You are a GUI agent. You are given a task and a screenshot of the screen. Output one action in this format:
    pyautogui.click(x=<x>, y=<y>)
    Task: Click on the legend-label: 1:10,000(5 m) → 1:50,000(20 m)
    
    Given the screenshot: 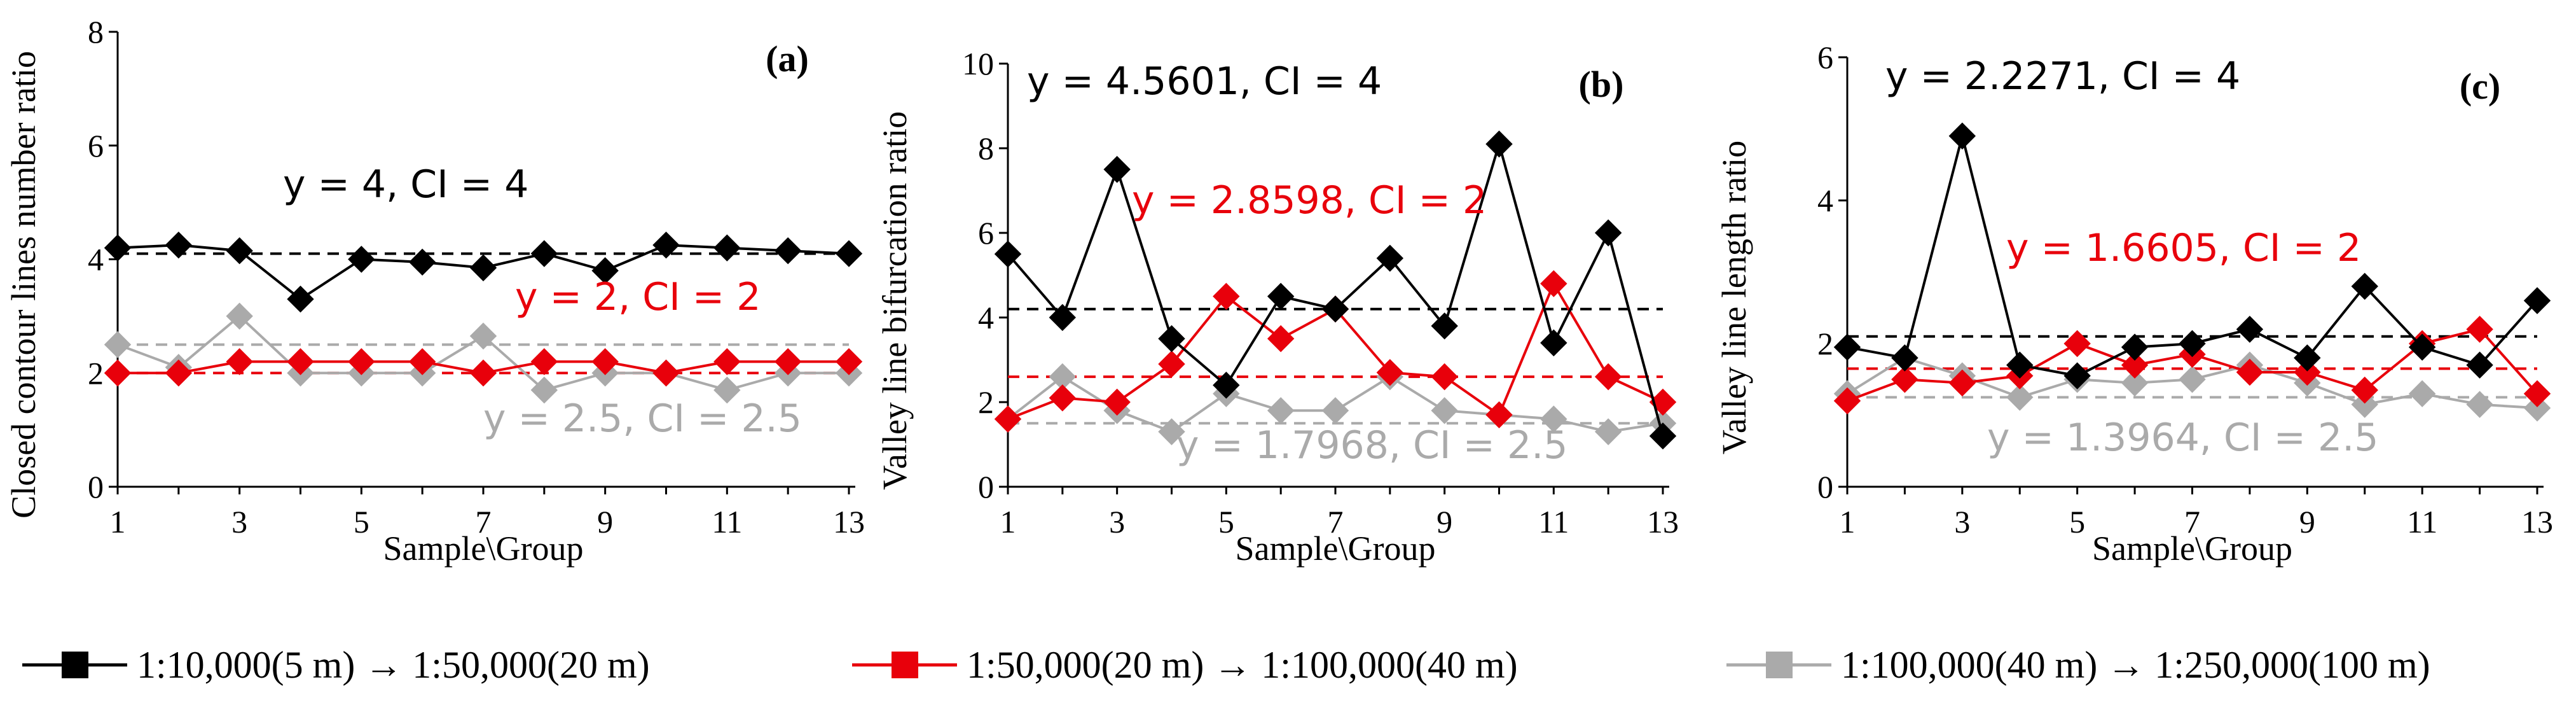 What is the action you would take?
    pyautogui.click(x=393, y=665)
    